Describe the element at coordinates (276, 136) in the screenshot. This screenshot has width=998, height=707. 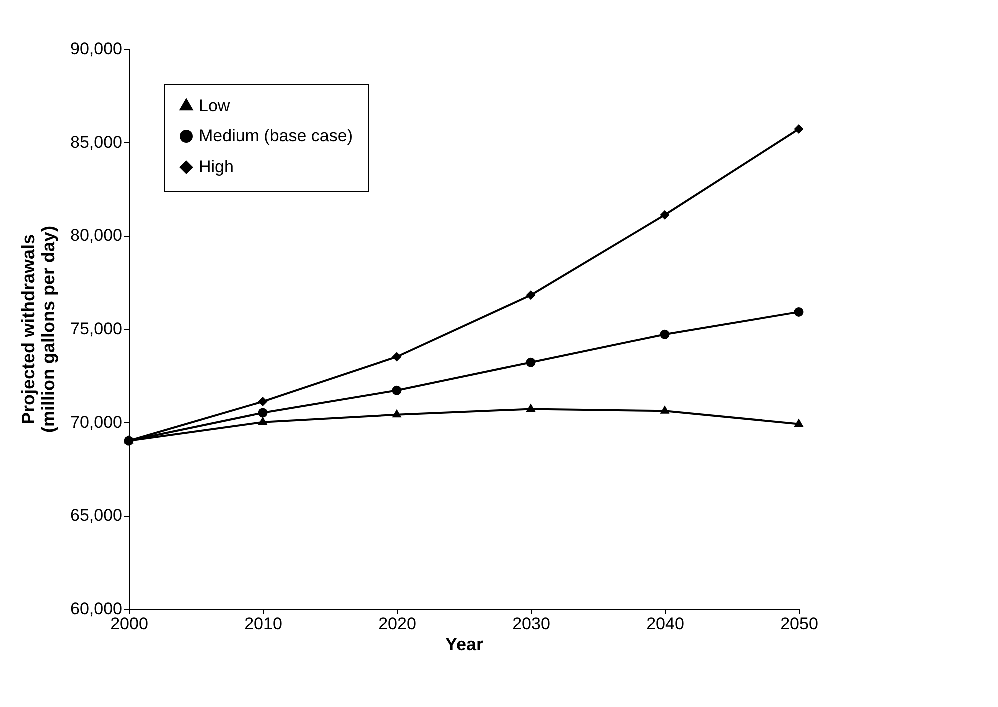
I see `legend-label: Medium (base case)` at that location.